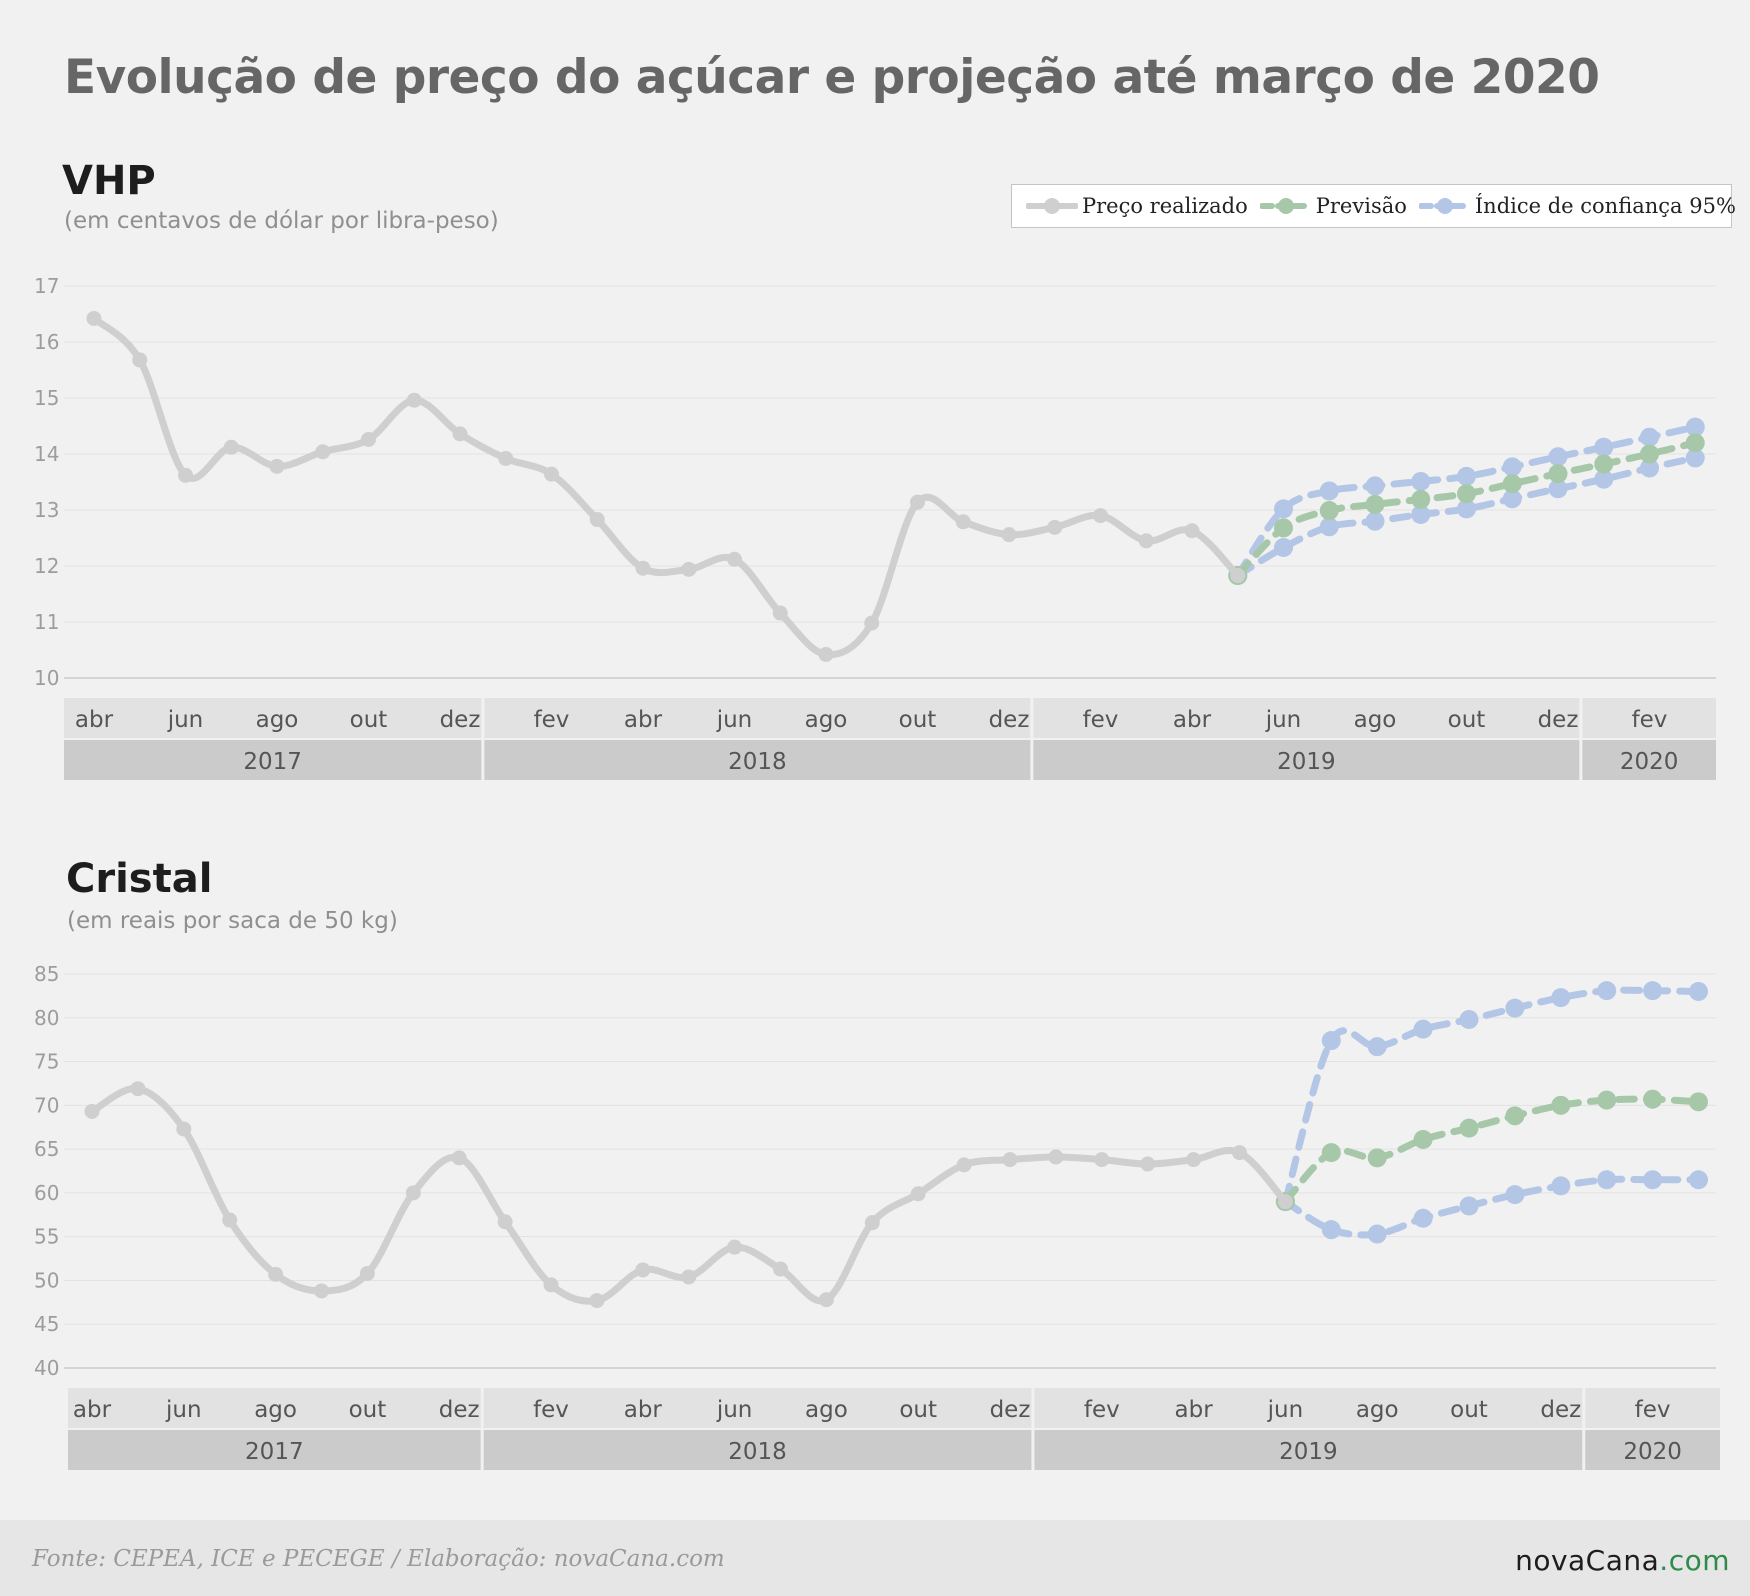 This screenshot has width=1750, height=1596. I want to click on brand-logo-main: novaCana, so click(1587, 1560).